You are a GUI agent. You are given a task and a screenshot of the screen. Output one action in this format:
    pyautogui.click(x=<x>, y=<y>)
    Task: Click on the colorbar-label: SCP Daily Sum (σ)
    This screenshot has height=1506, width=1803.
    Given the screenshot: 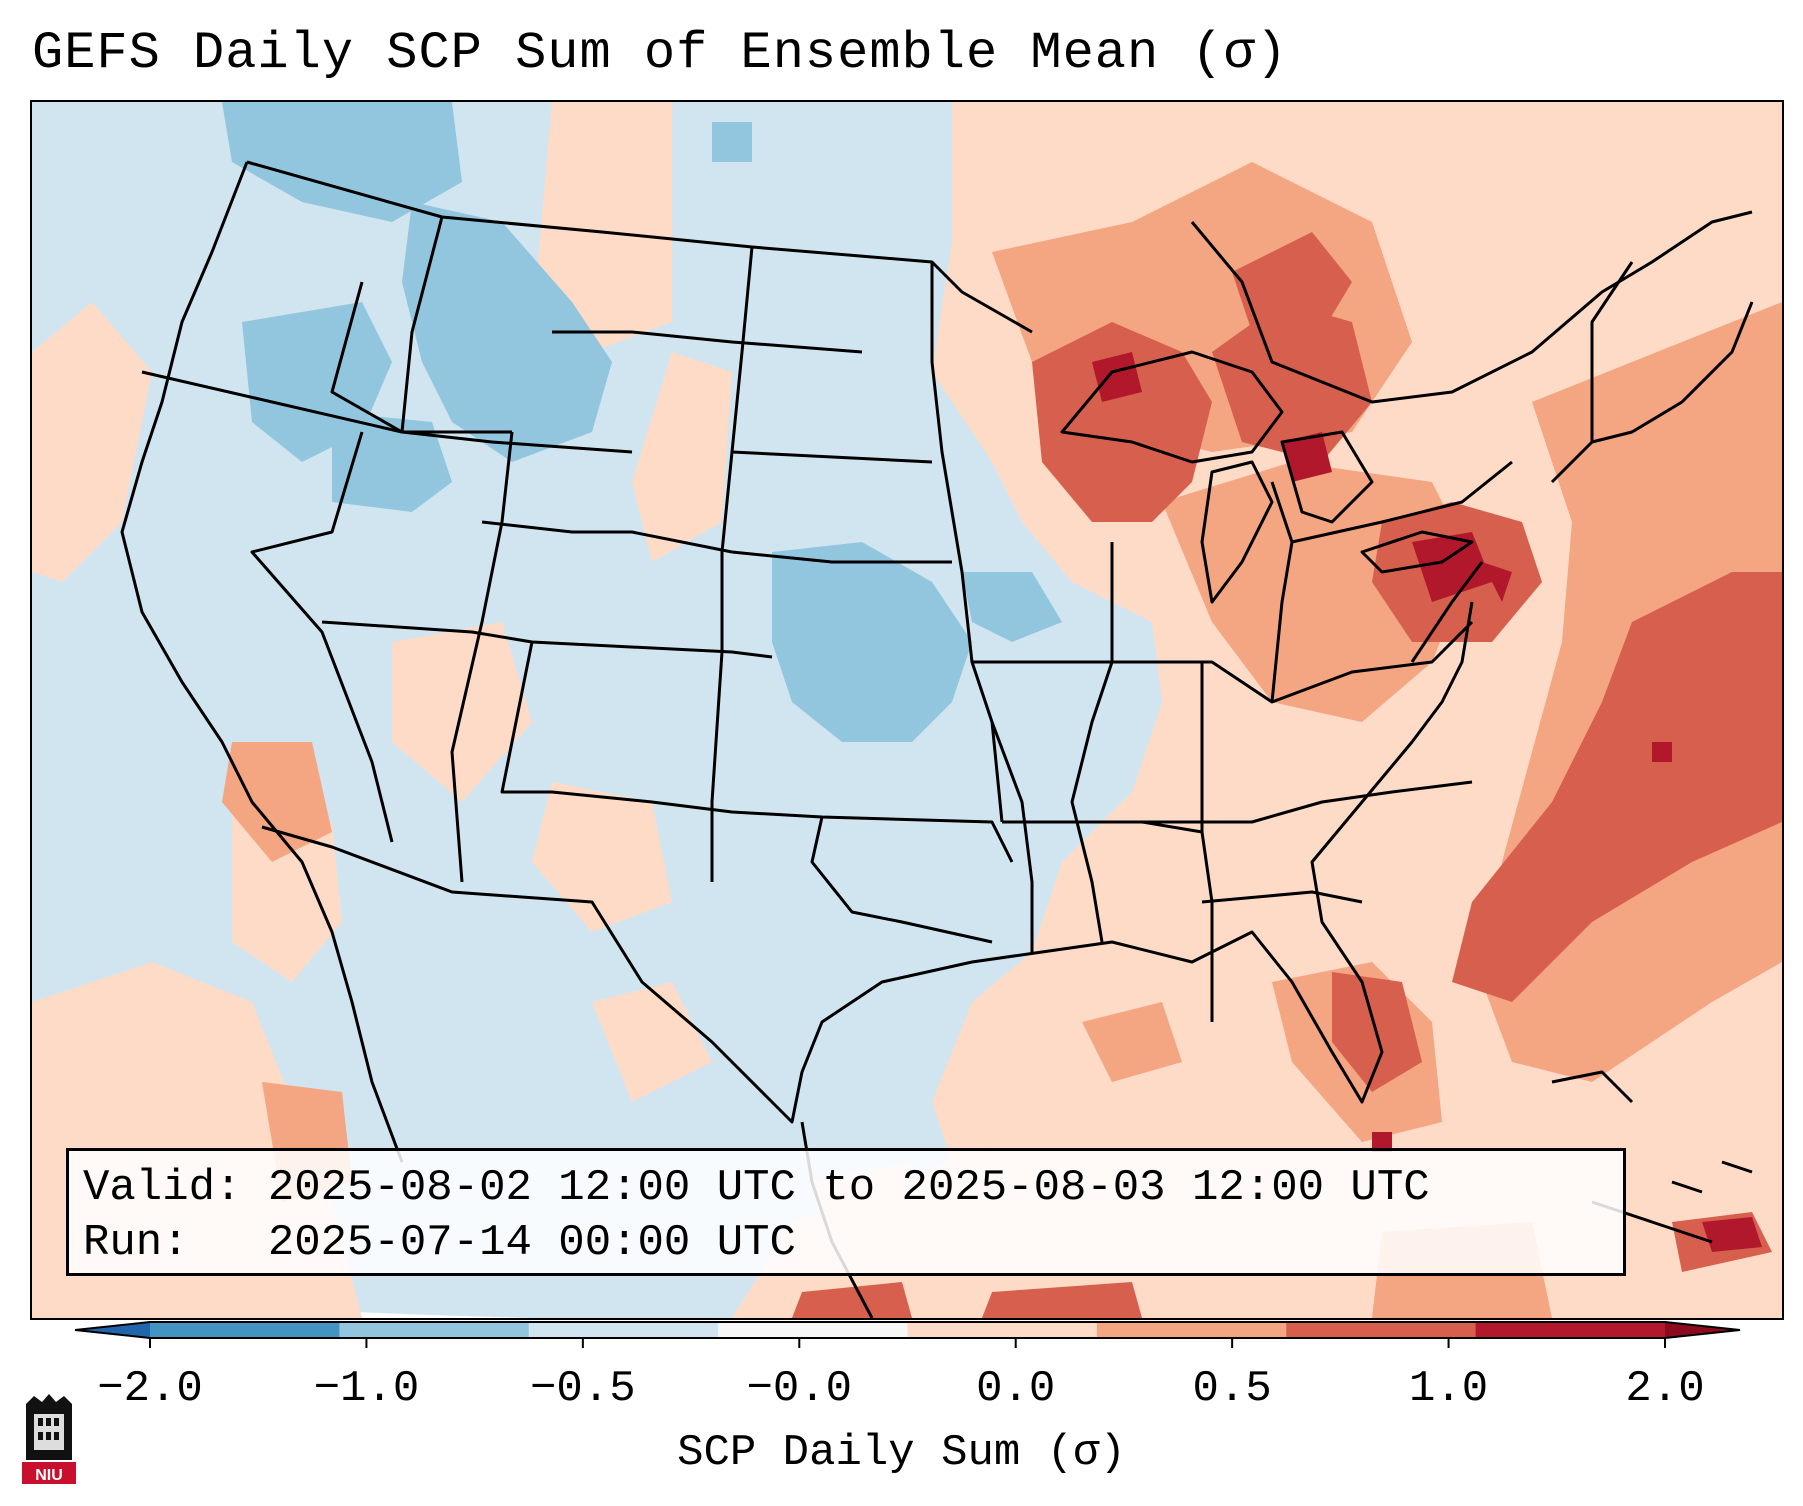 What is the action you would take?
    pyautogui.click(x=901, y=1453)
    